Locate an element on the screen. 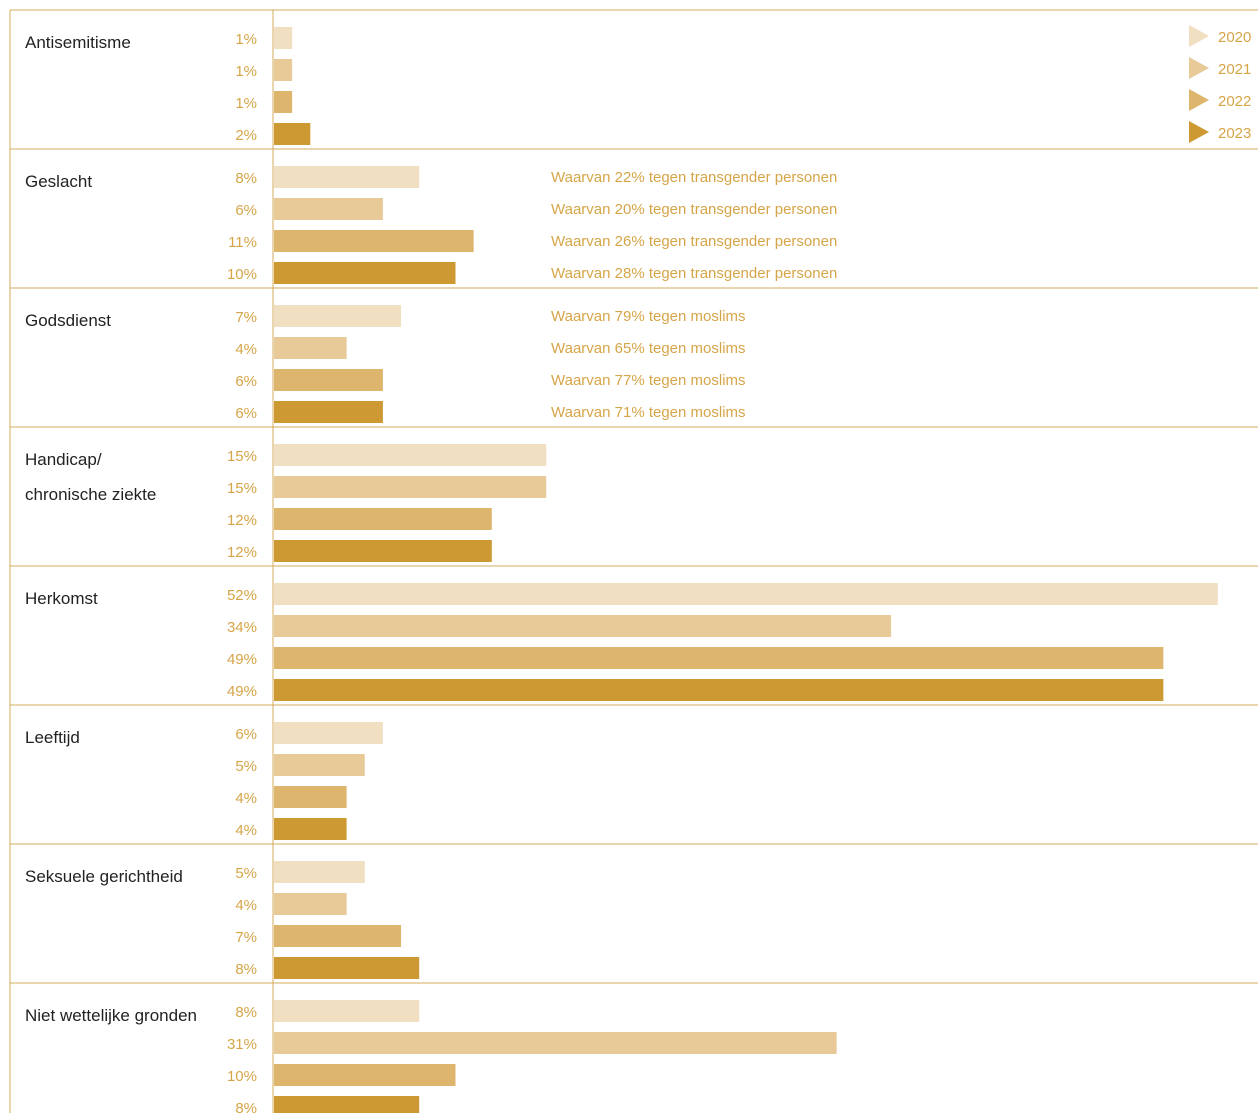 This screenshot has height=1113, width=1258. legend-label: 2020 is located at coordinates (1234, 37).